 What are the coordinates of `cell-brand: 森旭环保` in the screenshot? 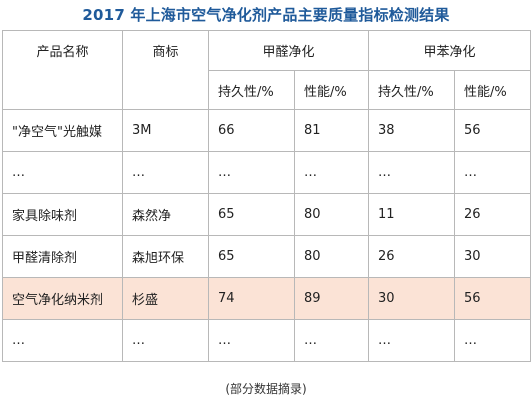 It's located at (165, 256).